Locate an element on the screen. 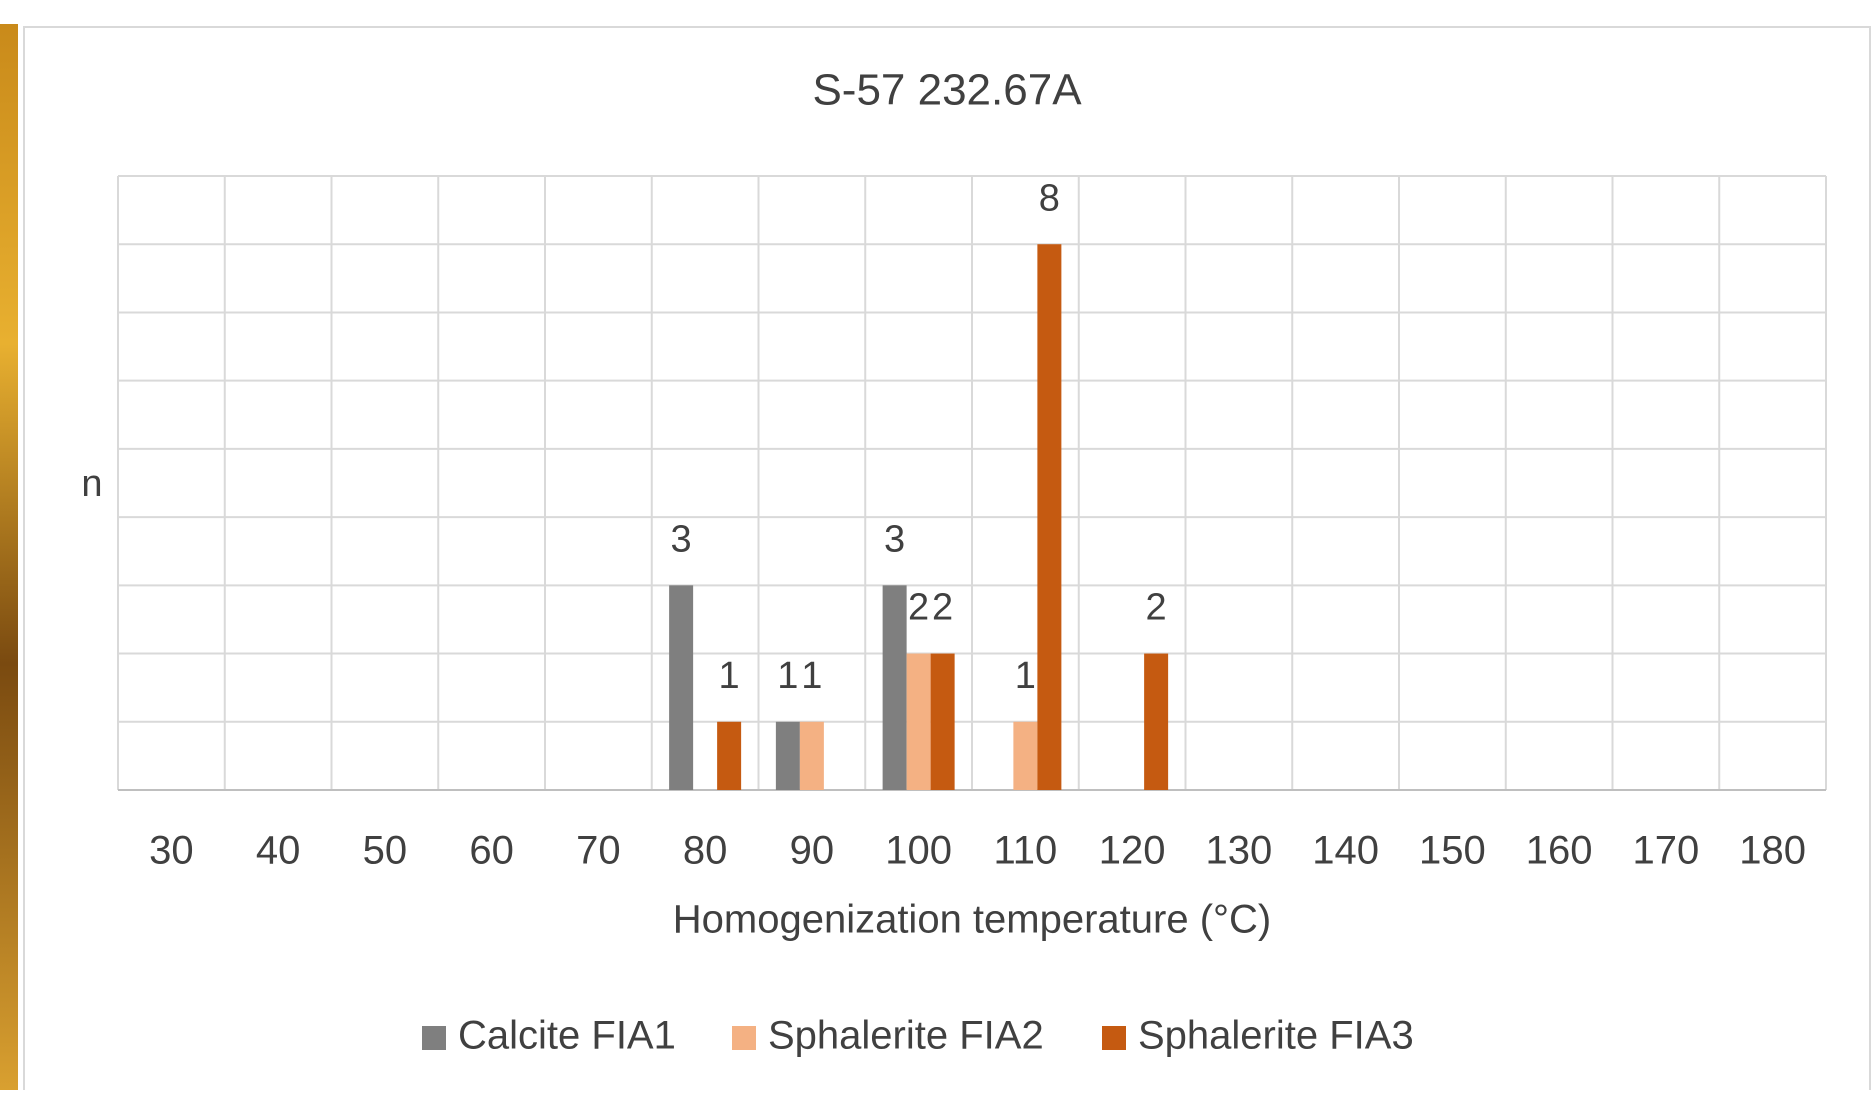 The width and height of the screenshot is (1872, 1095). background-image-strip is located at coordinates (9, 557).